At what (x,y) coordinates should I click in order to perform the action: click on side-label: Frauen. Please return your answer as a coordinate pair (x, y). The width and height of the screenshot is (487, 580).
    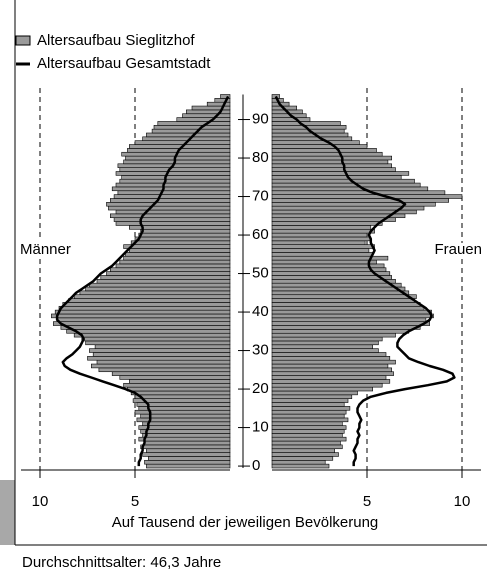
    Looking at the image, I should click on (458, 249).